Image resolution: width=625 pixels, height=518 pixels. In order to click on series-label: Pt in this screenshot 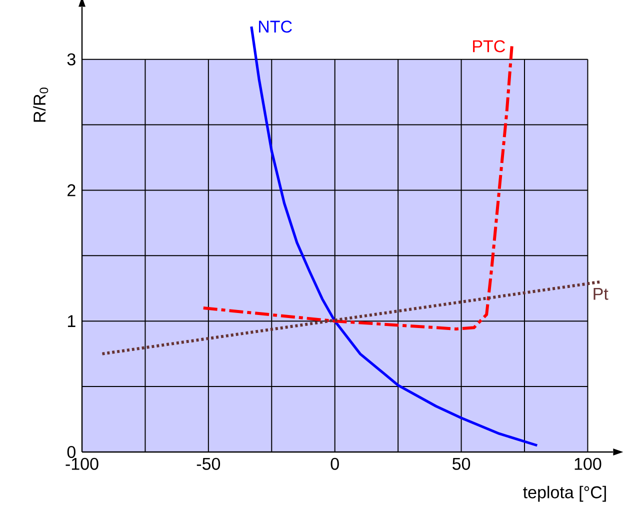, I will do `click(601, 294)`.